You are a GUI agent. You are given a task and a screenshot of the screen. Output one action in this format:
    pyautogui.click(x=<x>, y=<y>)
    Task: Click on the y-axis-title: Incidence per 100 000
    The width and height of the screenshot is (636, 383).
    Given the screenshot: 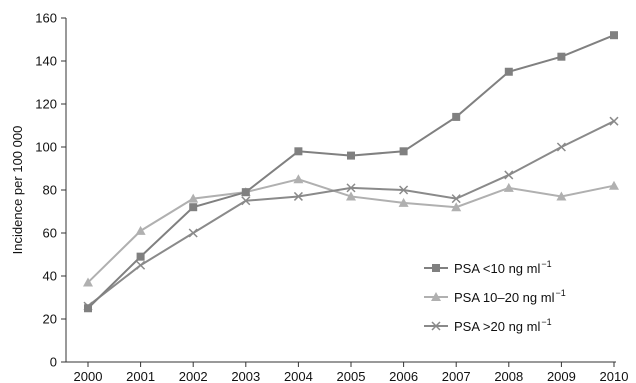 What is the action you would take?
    pyautogui.click(x=17, y=190)
    